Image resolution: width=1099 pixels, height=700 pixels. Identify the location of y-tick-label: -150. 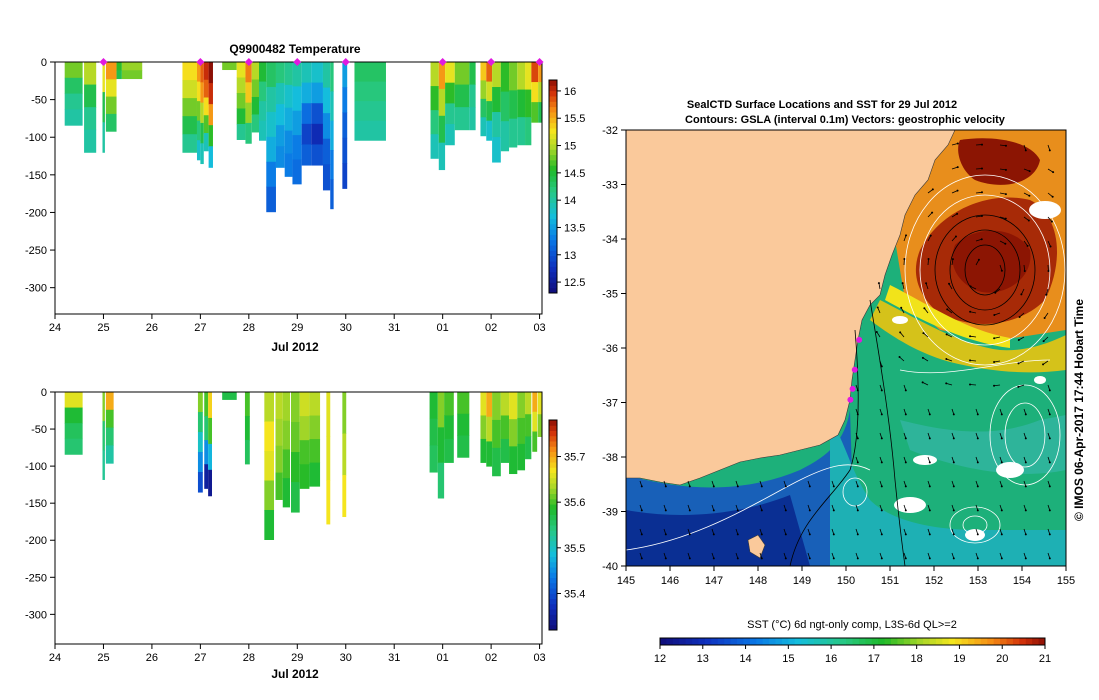
(36, 176).